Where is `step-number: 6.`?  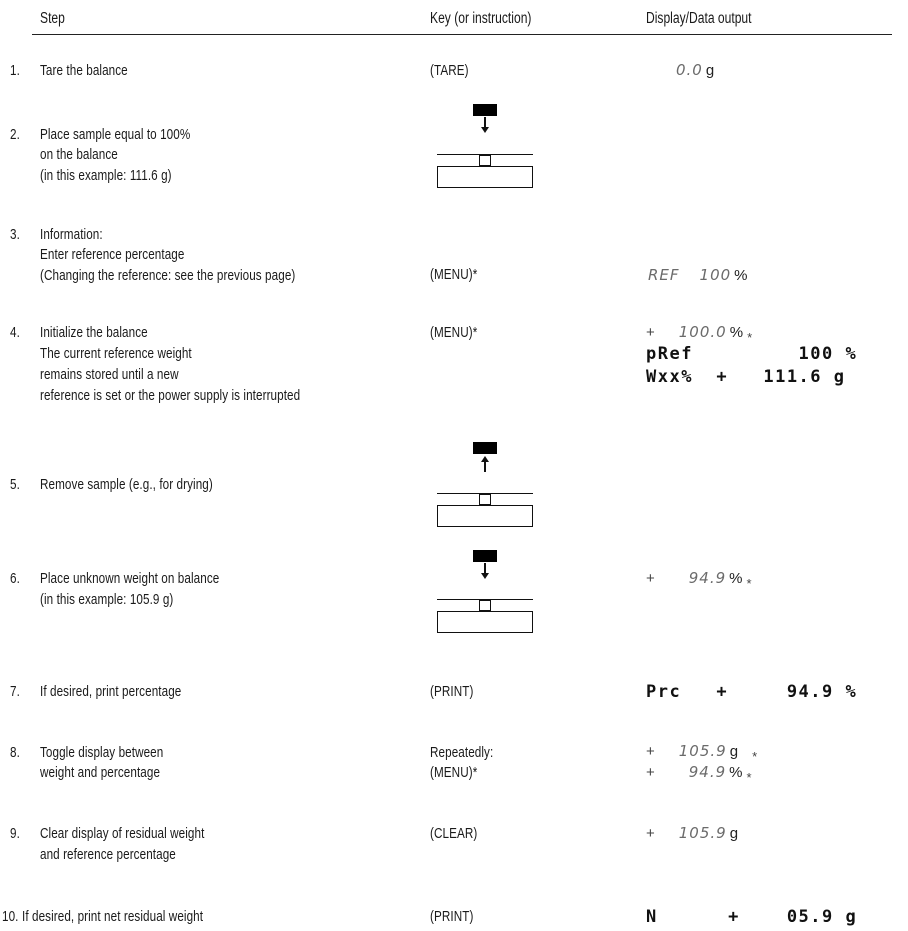 step-number: 6. is located at coordinates (15, 578).